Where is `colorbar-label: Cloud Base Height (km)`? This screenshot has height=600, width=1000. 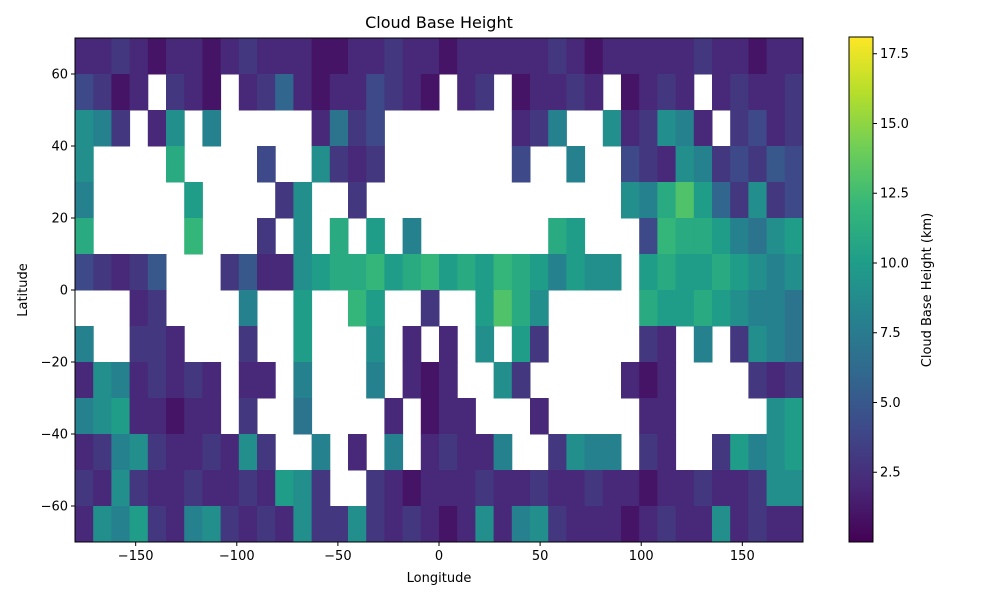
colorbar-label: Cloud Base Height (km) is located at coordinates (927, 290).